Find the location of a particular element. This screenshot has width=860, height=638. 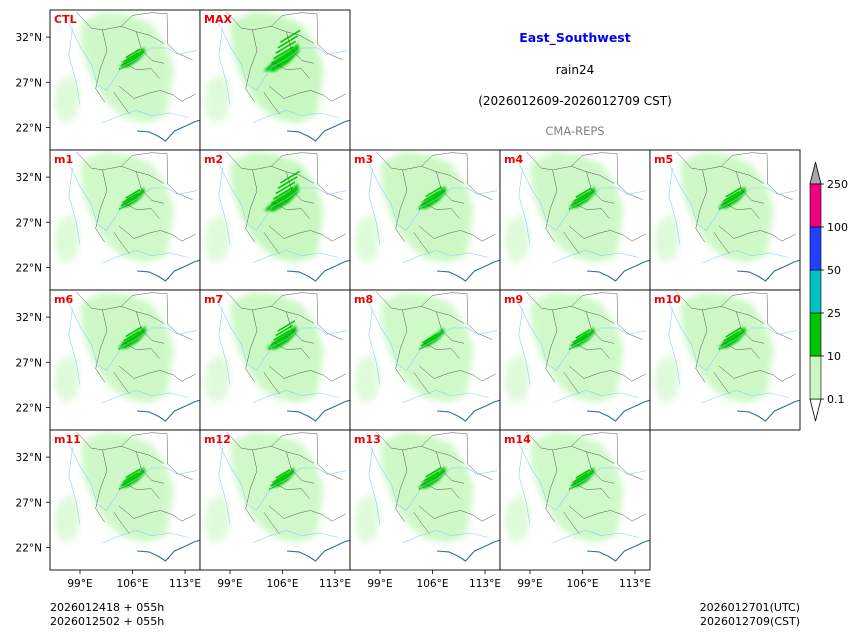

map-panel-m1: m1 is located at coordinates (125, 220).